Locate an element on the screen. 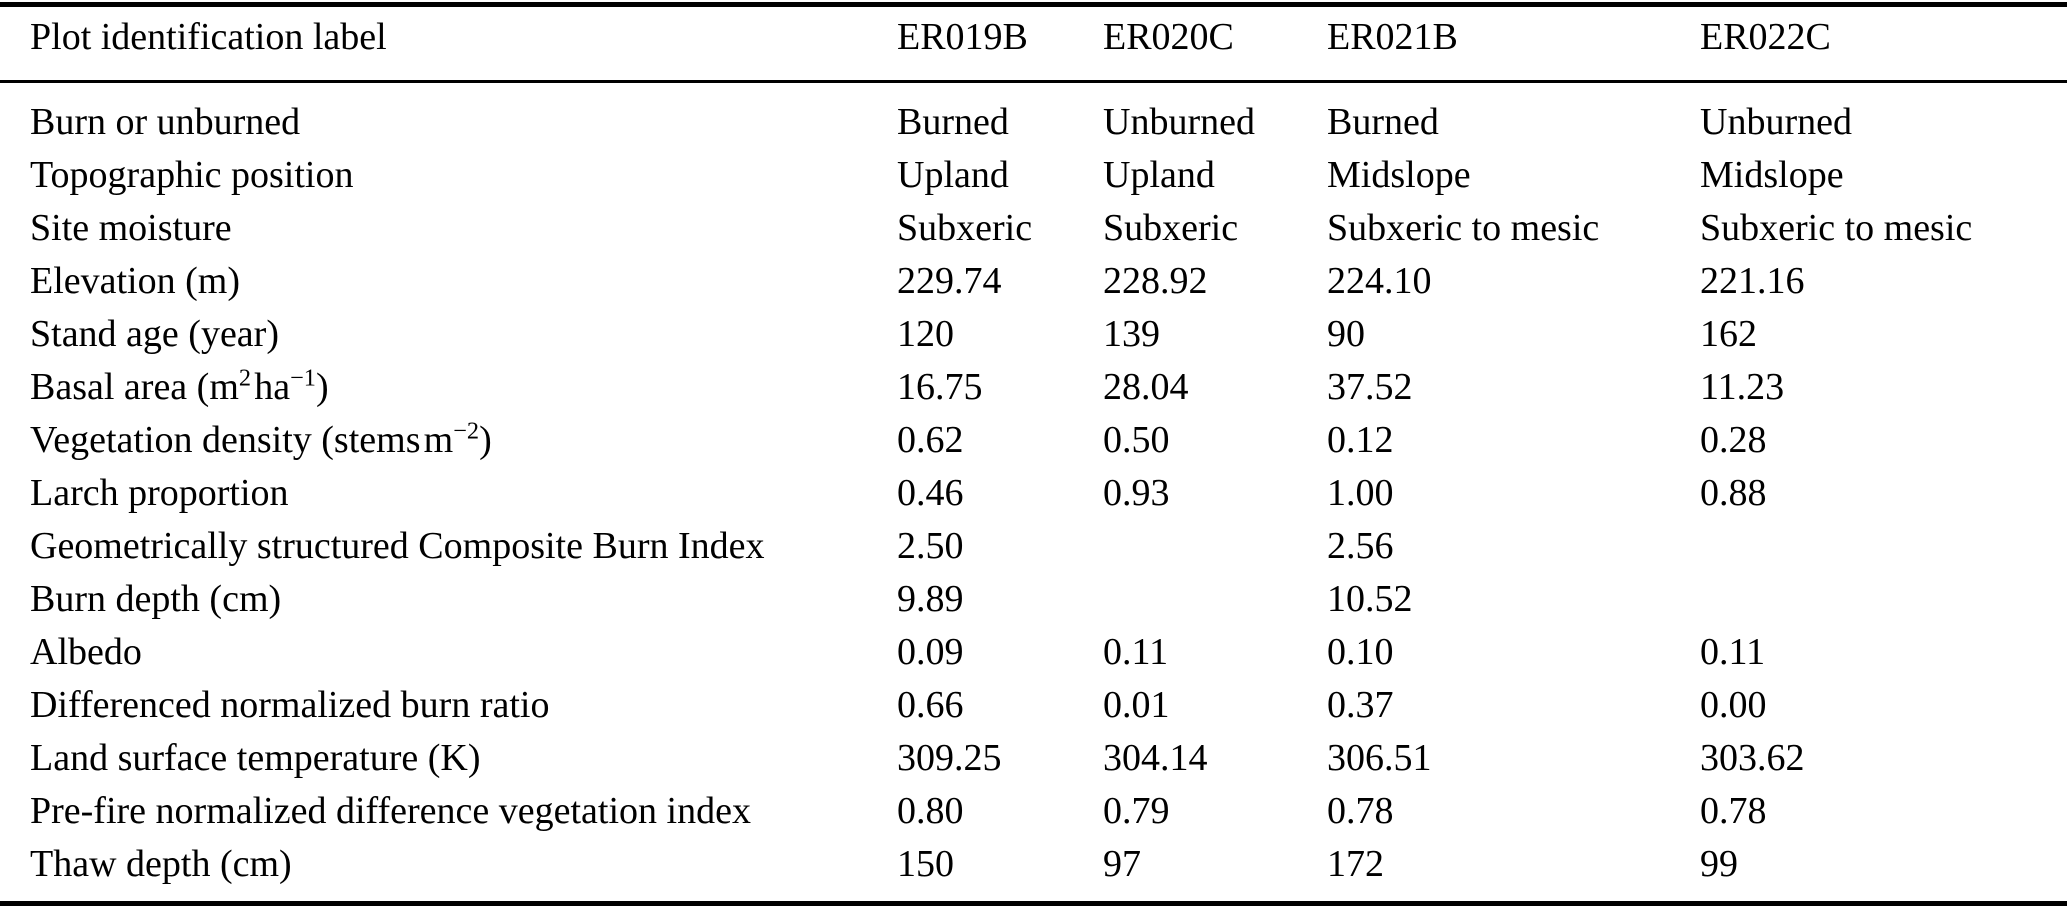 The width and height of the screenshot is (2067, 913). cell-value: 16.75 is located at coordinates (940, 386).